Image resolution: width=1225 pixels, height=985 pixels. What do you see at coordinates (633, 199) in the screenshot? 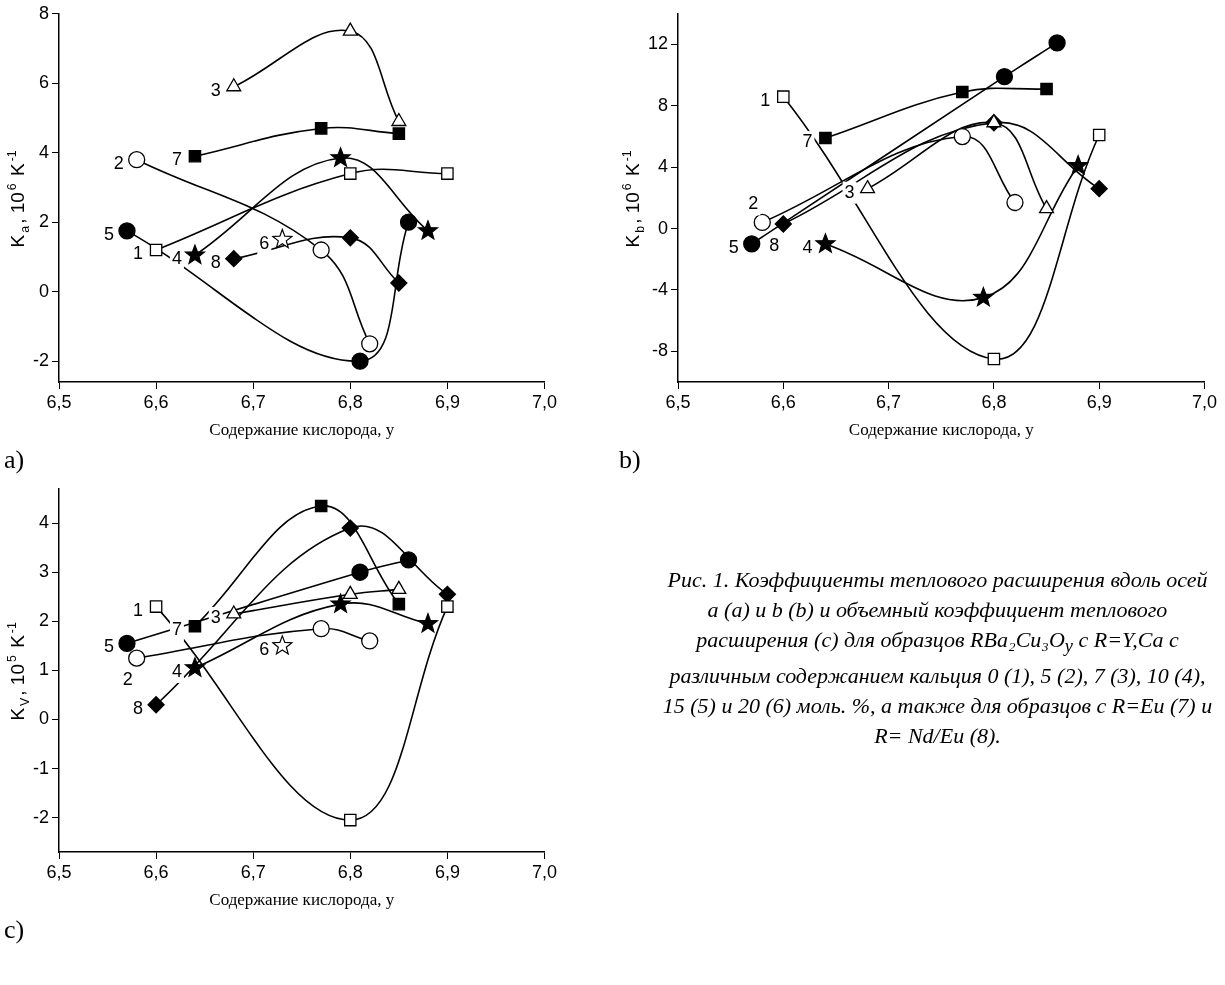
I see `y-axis-title: Kb, 106 K-1` at bounding box center [633, 199].